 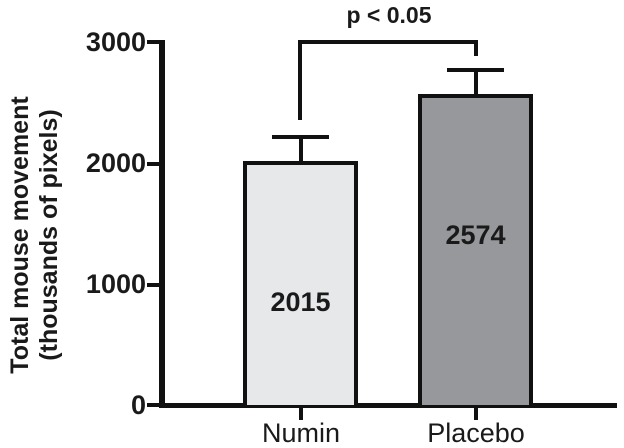 What do you see at coordinates (300, 302) in the screenshot?
I see `bar-value-label-numin: 2015` at bounding box center [300, 302].